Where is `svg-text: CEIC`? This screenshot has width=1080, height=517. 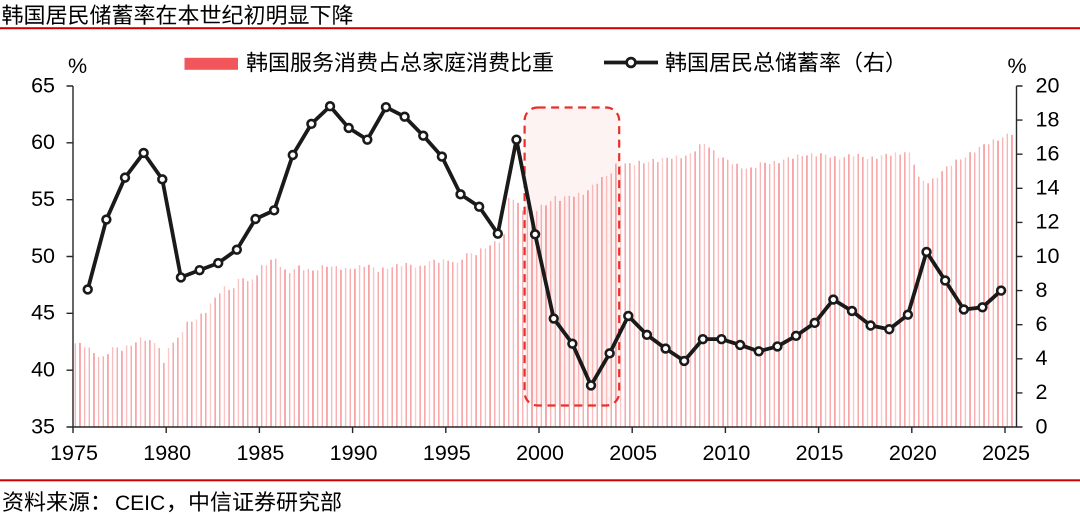 svg-text: CEIC is located at coordinates (140, 503).